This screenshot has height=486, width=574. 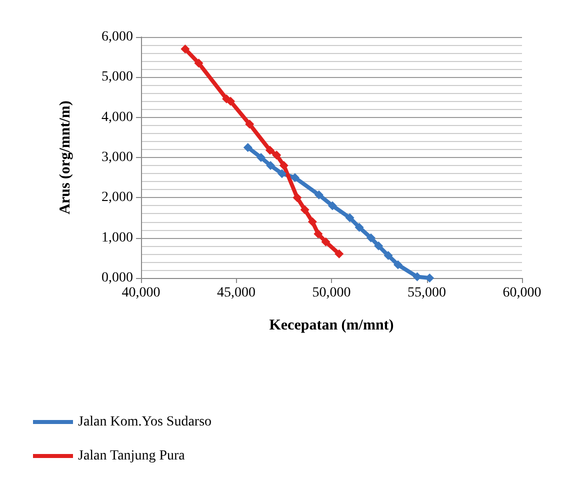 I want to click on y-tick-label: 6,000, so click(x=117, y=37).